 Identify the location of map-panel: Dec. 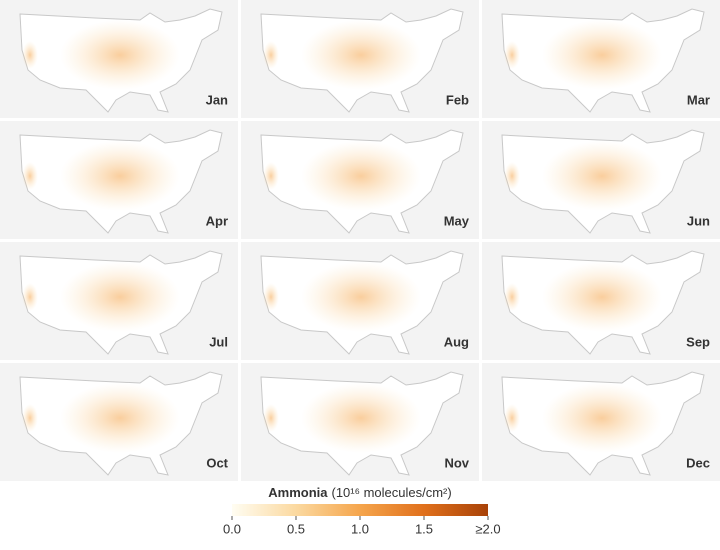
(601, 422).